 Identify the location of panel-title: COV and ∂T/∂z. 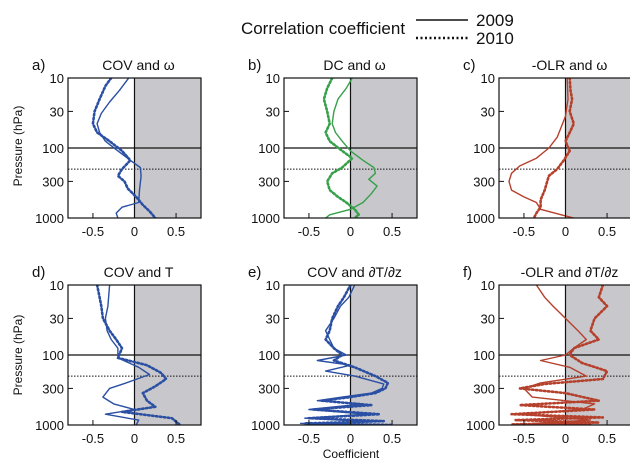
(354, 272).